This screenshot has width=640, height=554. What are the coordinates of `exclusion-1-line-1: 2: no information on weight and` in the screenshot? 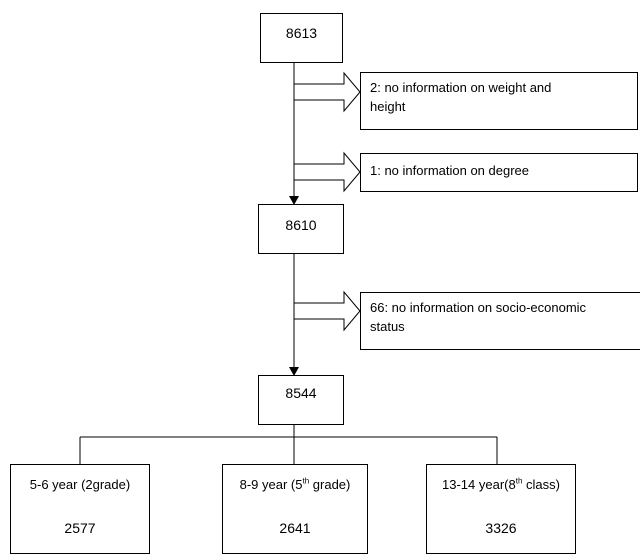 It's located at (461, 87).